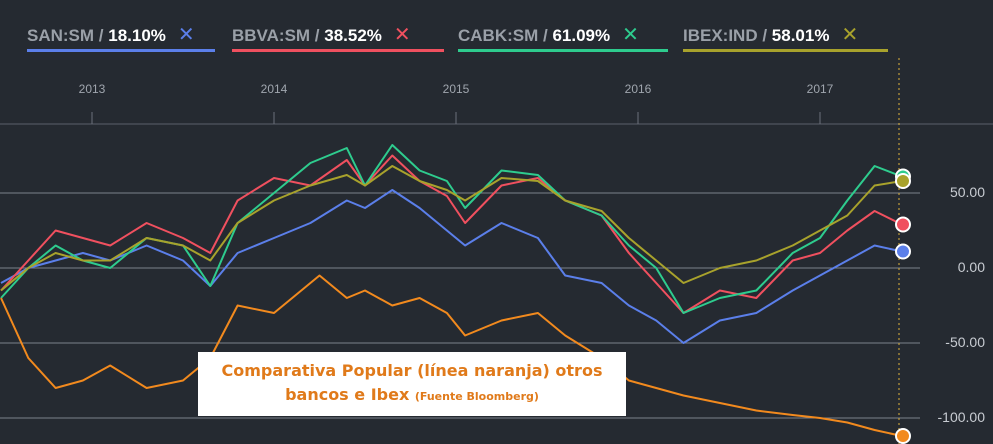 Image resolution: width=993 pixels, height=444 pixels. I want to click on legend-item-bbvasm: BBVA:SM / 38.52% ✕, so click(338, 37).